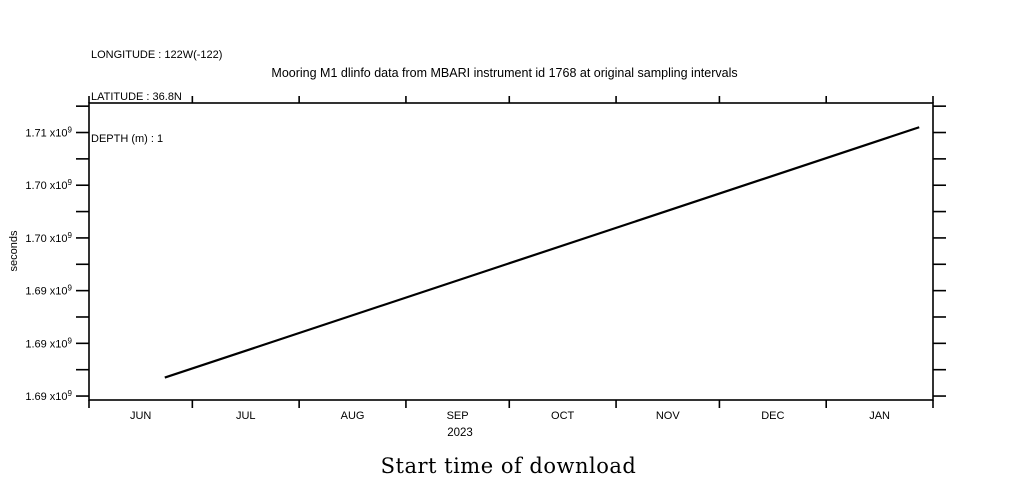 Image resolution: width=1009 pixels, height=504 pixels. What do you see at coordinates (127, 139) in the screenshot?
I see `depth-label: DEPTH (m) : 1` at bounding box center [127, 139].